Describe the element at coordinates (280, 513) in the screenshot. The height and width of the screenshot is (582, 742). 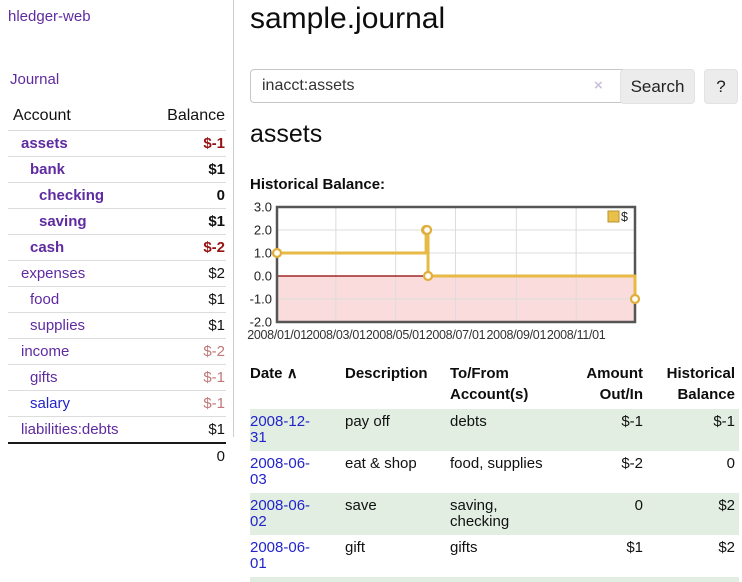
I see `transaction-date-link: 2008-06-02` at that location.